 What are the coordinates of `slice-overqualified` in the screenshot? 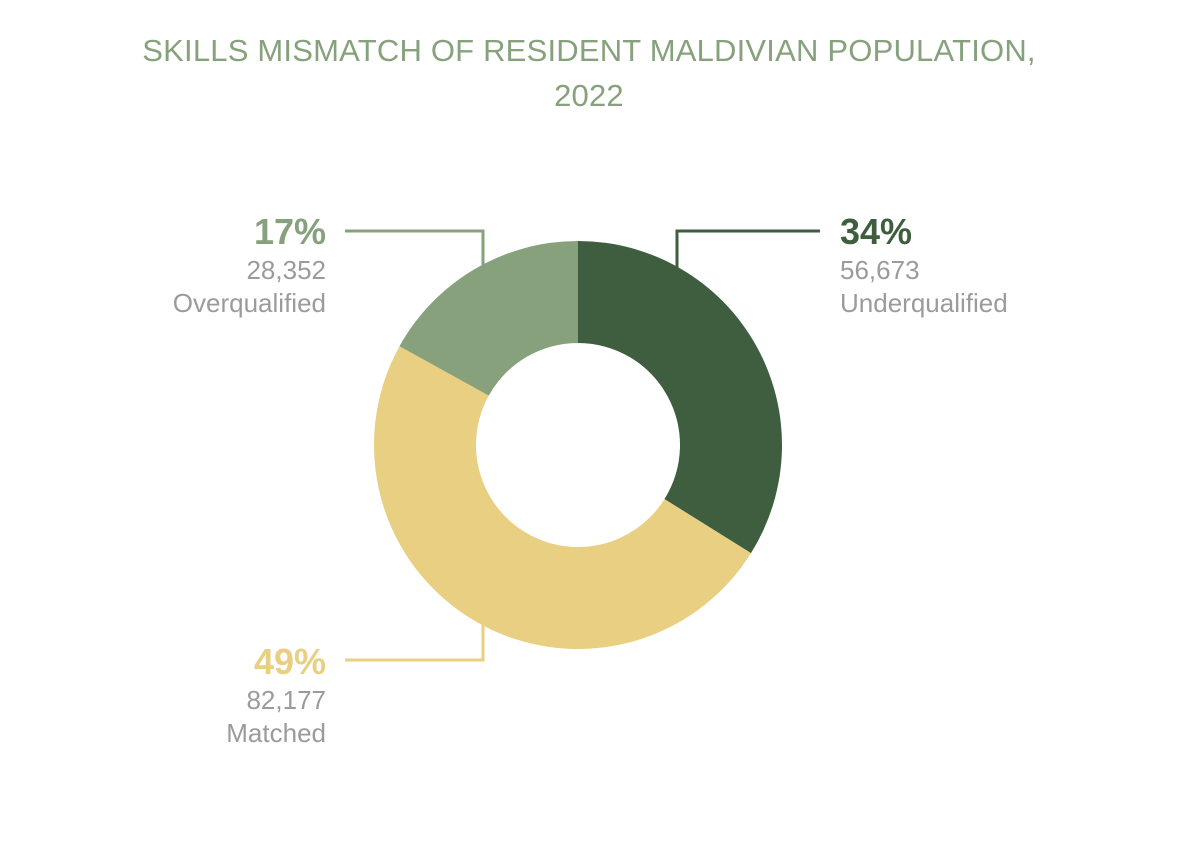 It's located at (488, 318).